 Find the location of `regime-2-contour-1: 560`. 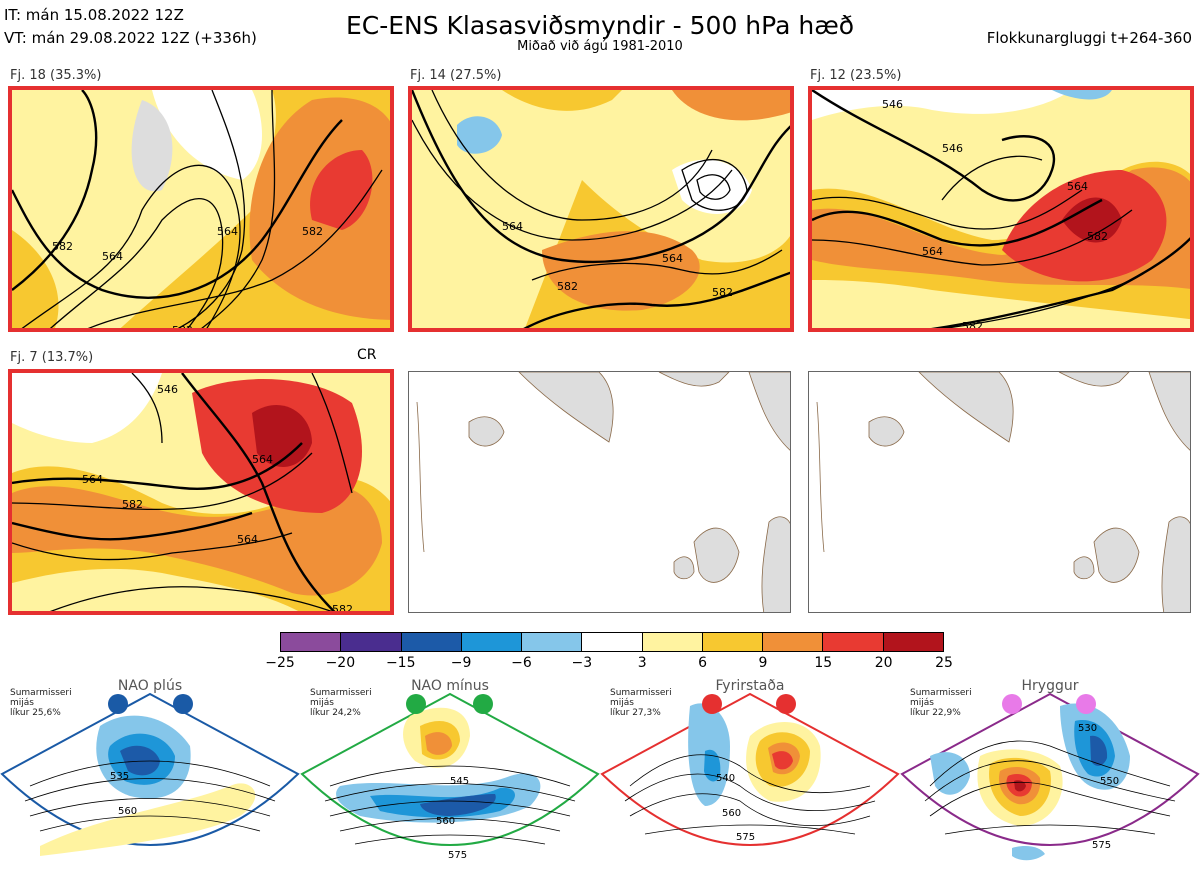

regime-2-contour-1: 560 is located at coordinates (445, 821).